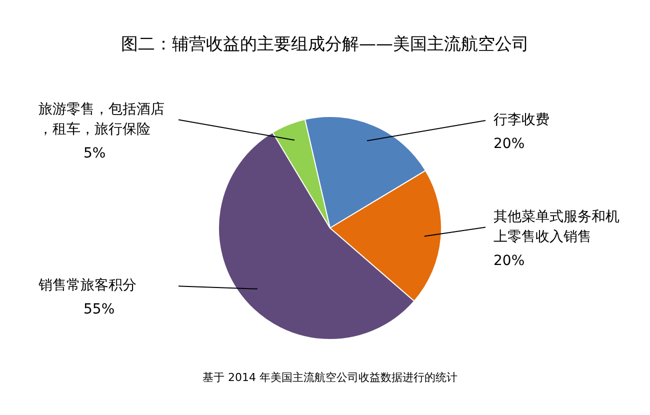 This screenshot has width=650, height=415. I want to click on data-label: 55%, so click(99, 310).